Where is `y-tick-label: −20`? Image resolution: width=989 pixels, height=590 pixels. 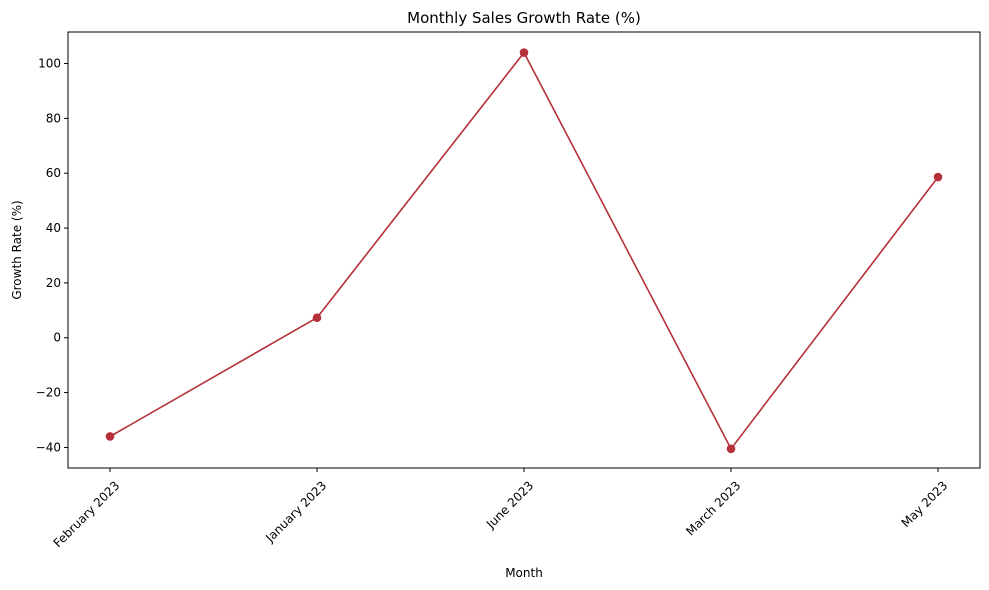 y-tick-label: −20 is located at coordinates (48, 393).